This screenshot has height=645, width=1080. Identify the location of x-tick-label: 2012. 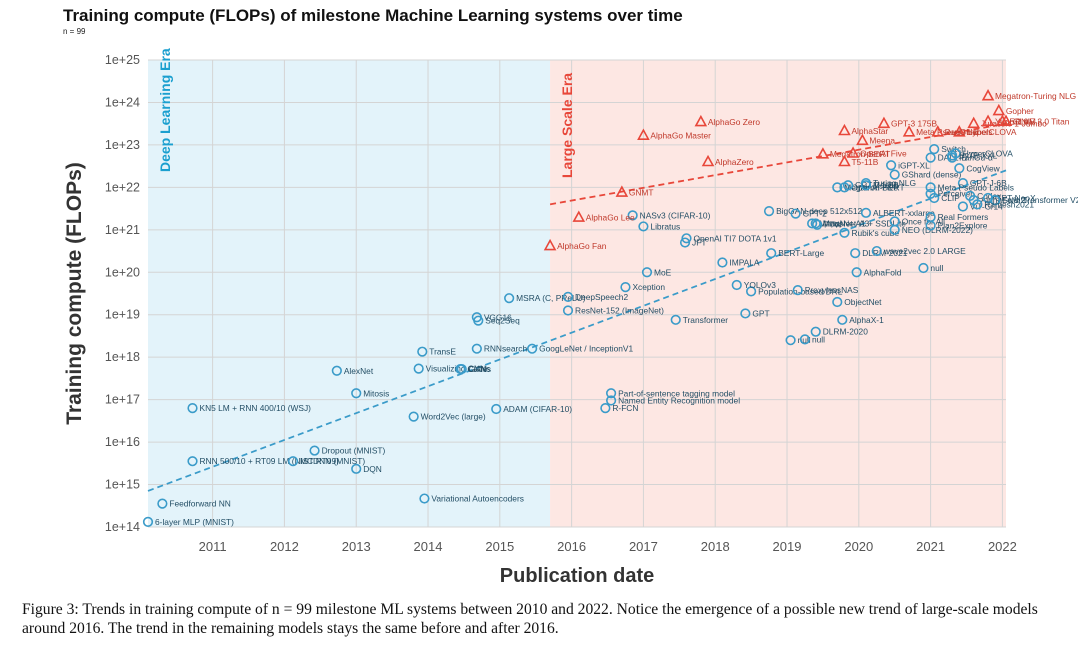
(284, 546).